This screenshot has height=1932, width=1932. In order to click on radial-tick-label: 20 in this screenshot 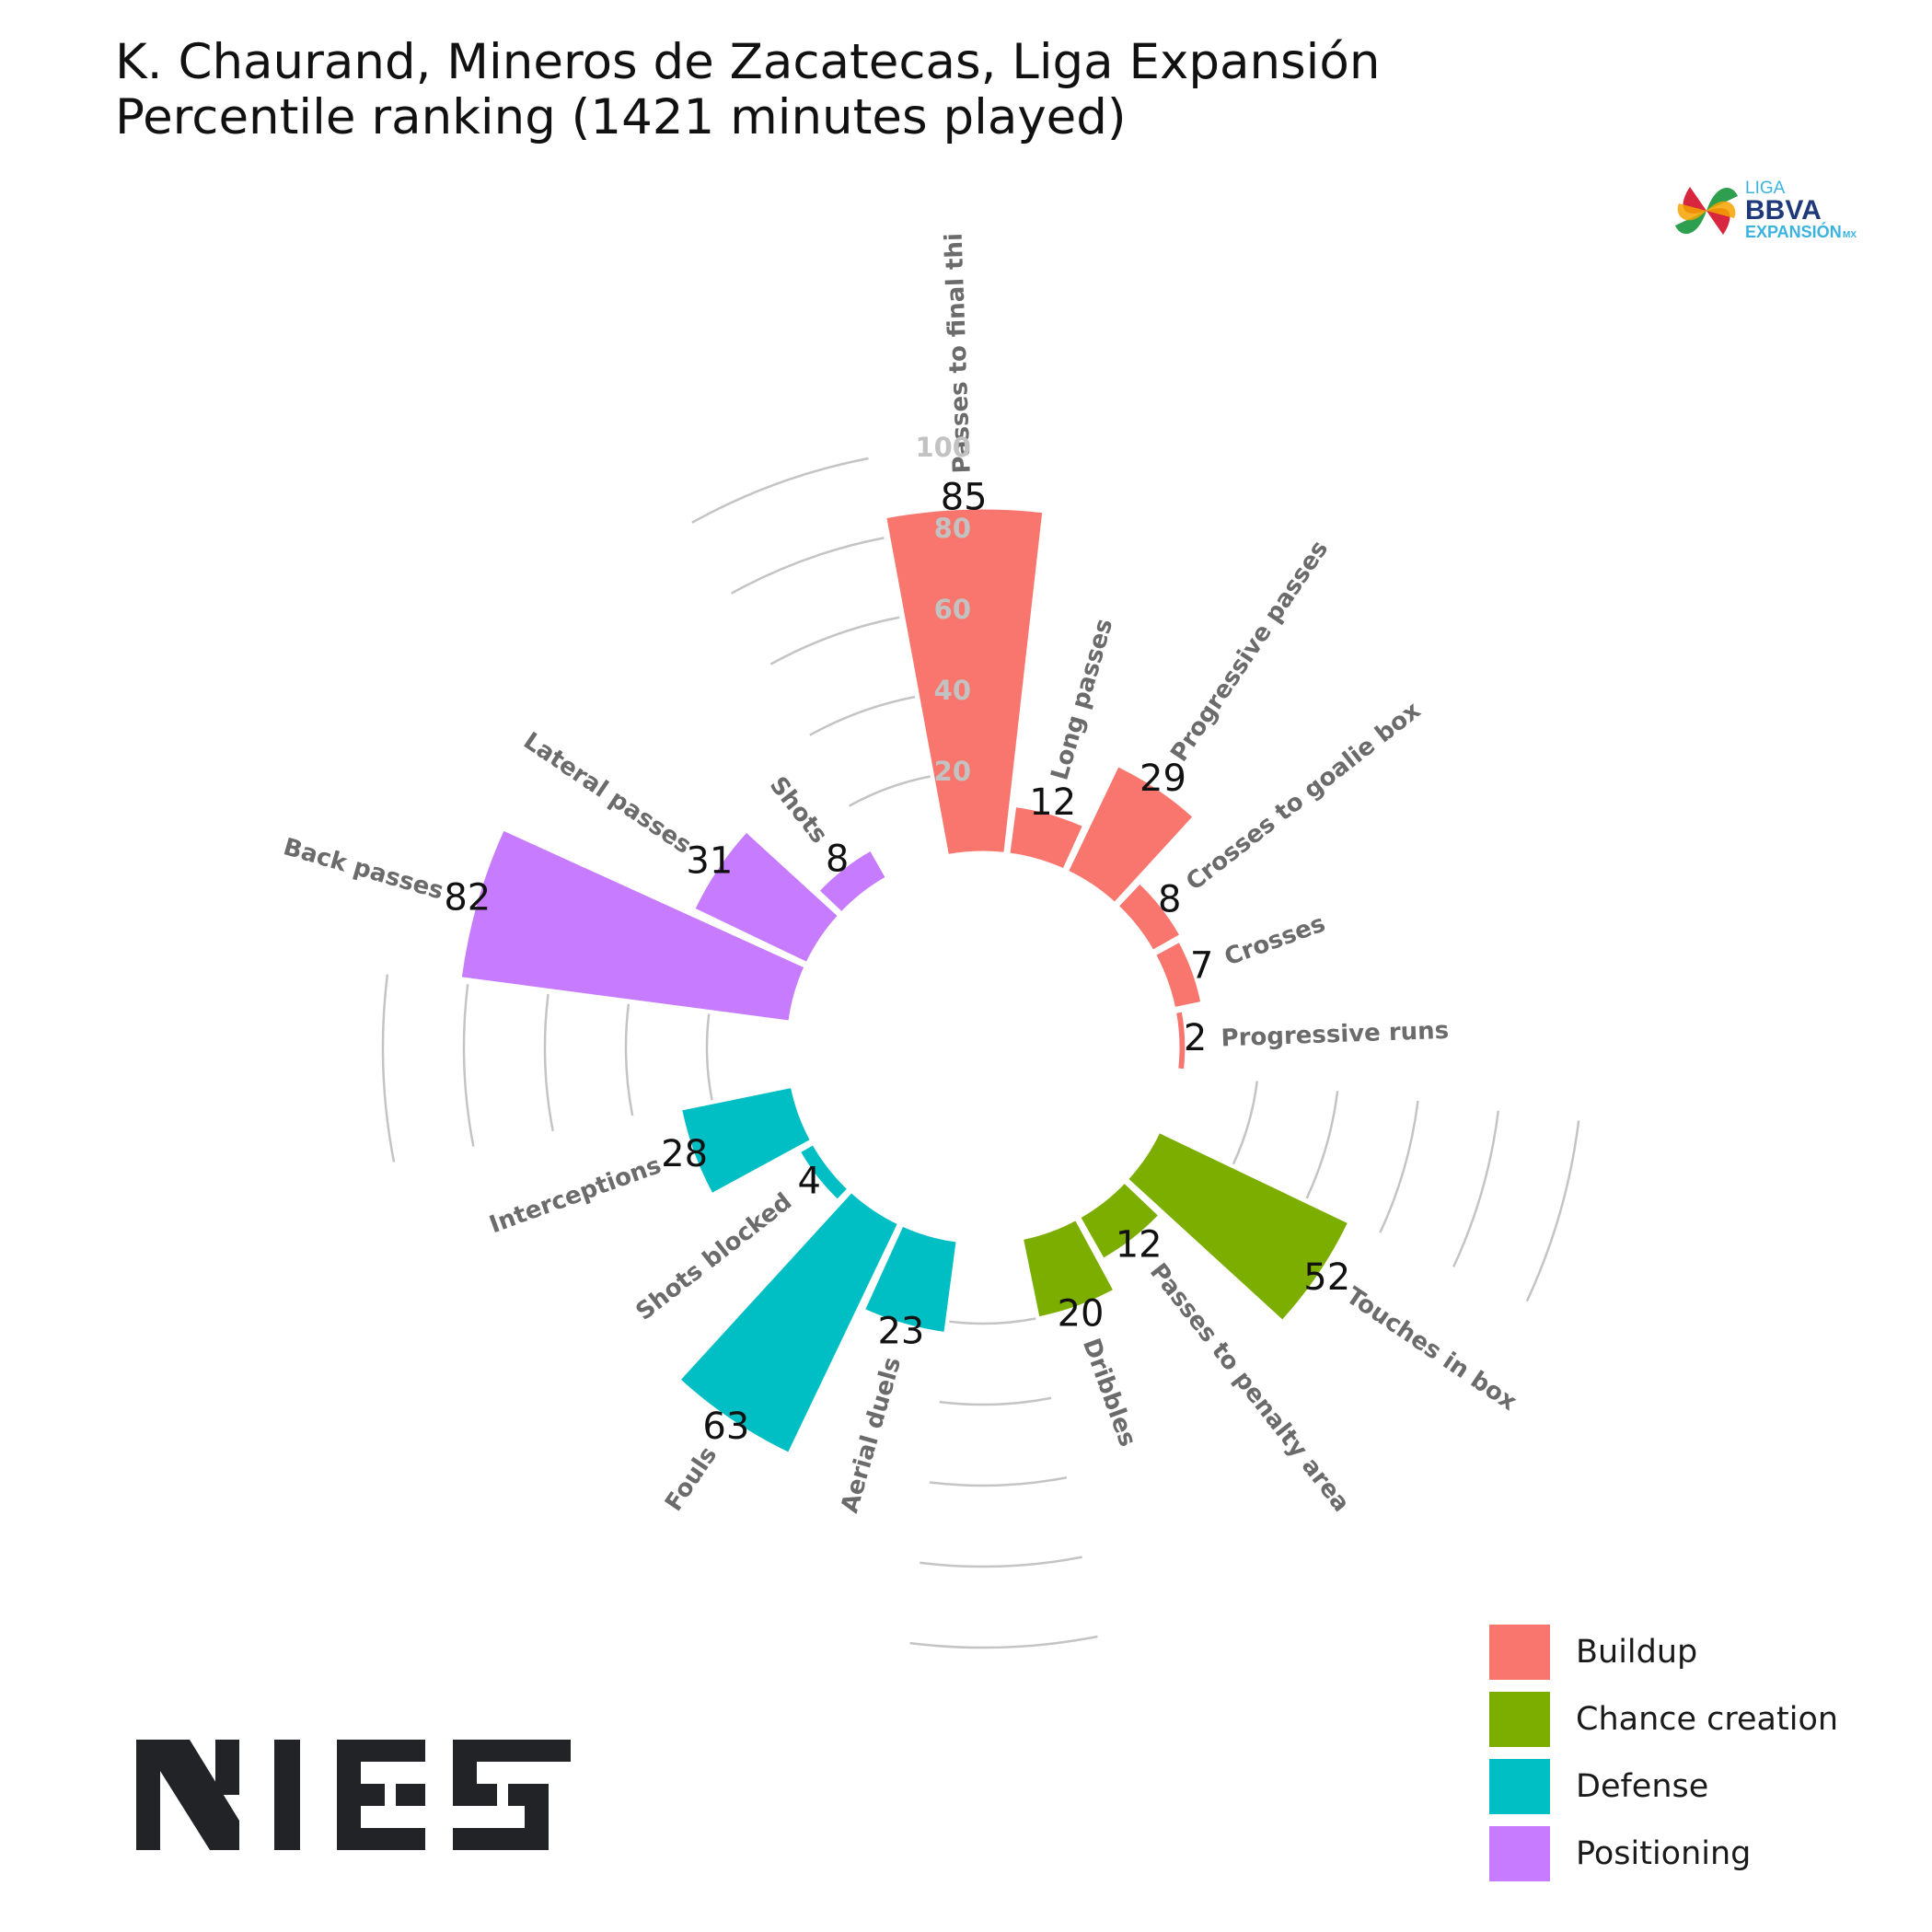, I will do `click(953, 771)`.